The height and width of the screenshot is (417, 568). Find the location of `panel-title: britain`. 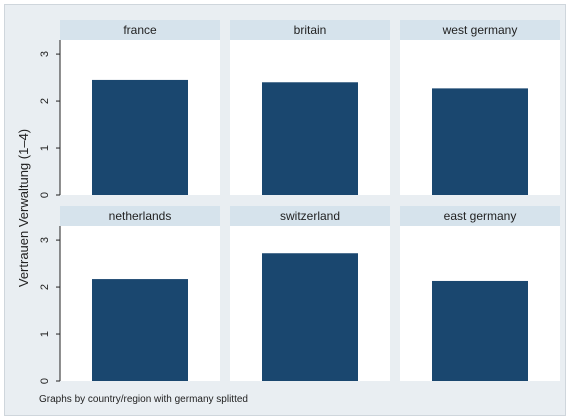

panel-title: britain is located at coordinates (310, 30).